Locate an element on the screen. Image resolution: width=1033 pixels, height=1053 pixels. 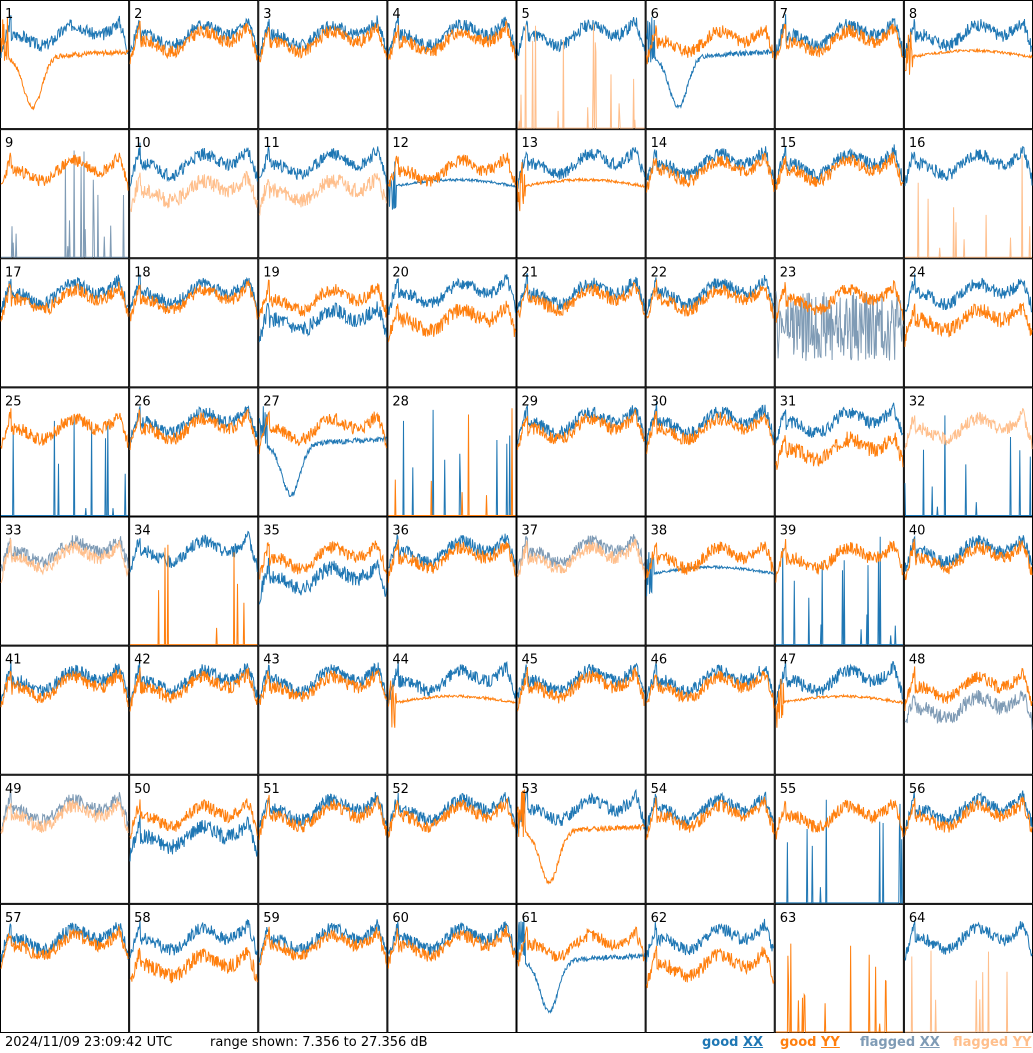
tile-21: 21 is located at coordinates (581, 323).